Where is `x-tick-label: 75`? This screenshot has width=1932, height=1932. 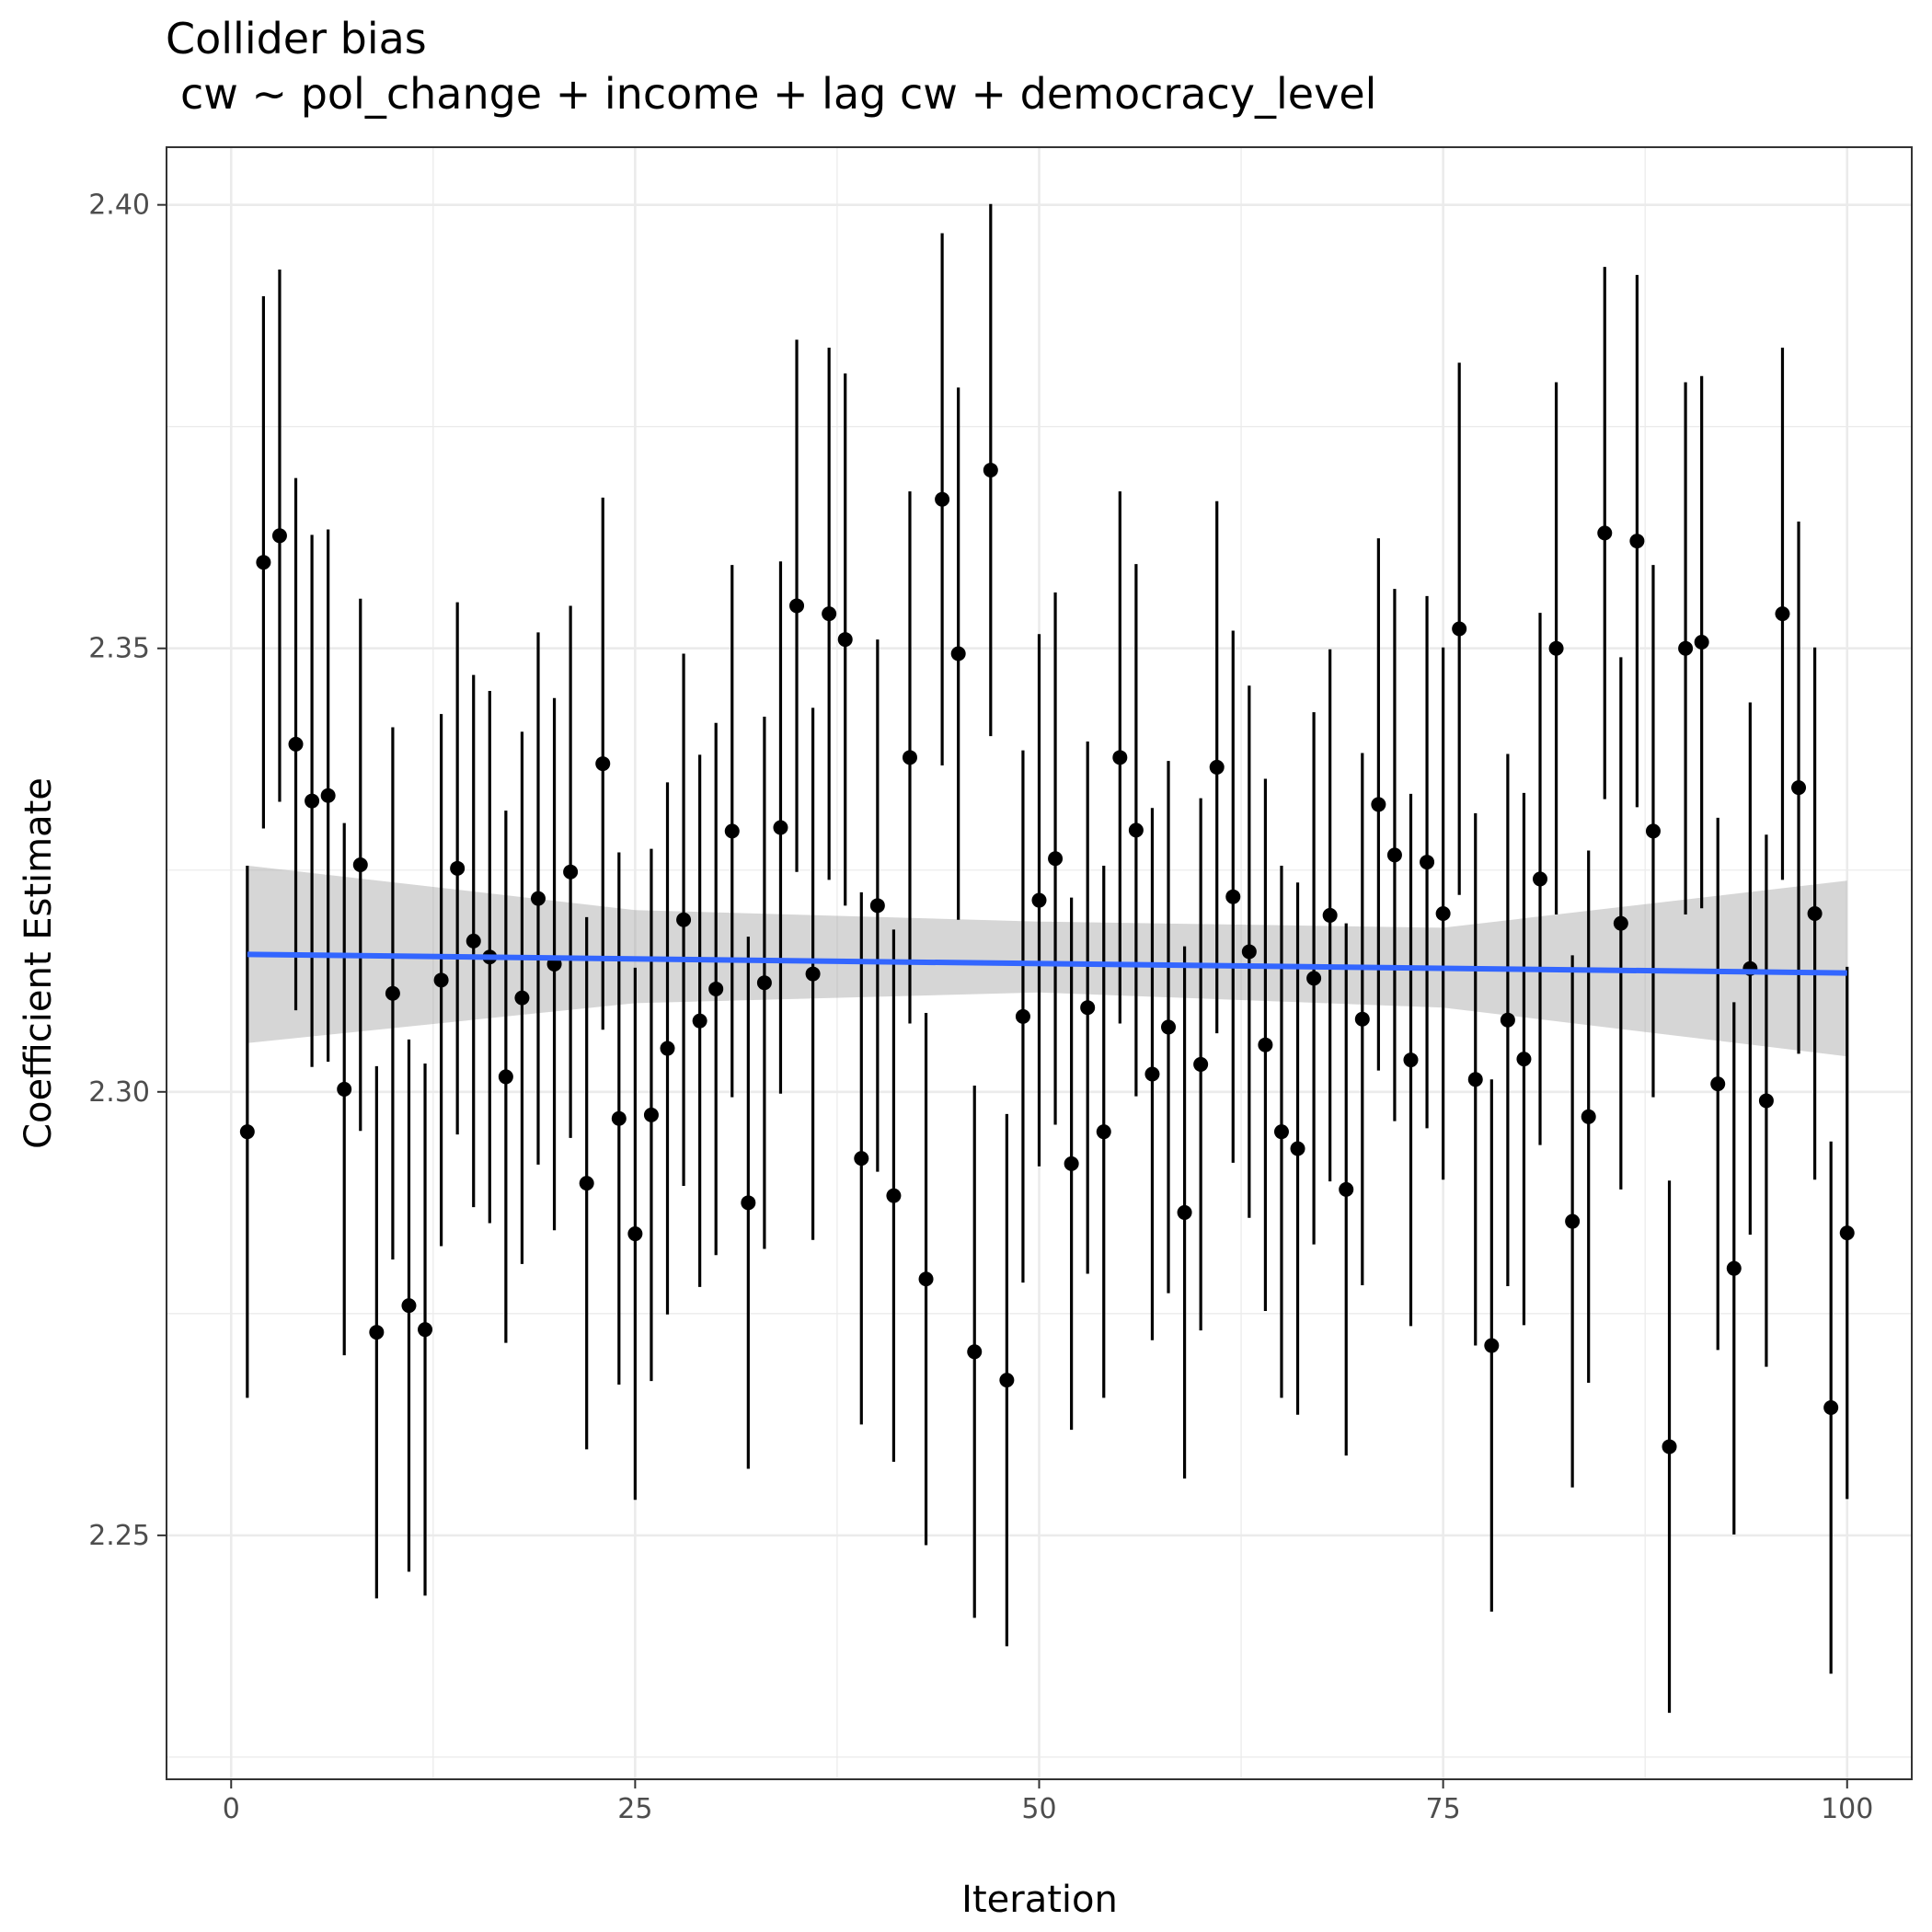
x-tick-label: 75 is located at coordinates (1443, 1809).